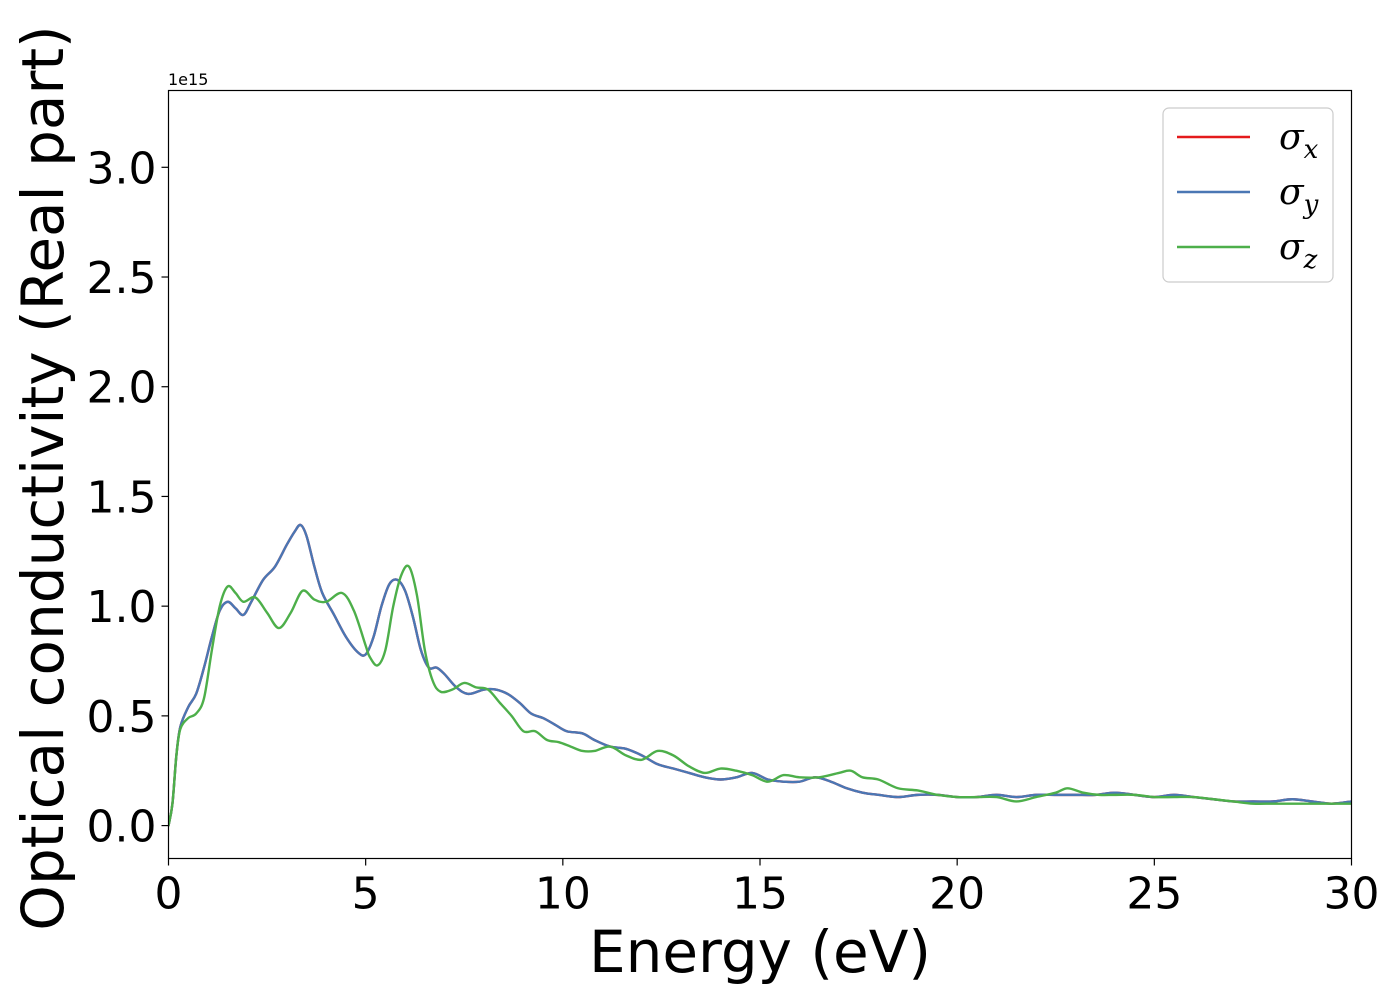  What do you see at coordinates (122, 497) in the screenshot?
I see `y-tick-label: 1.5` at bounding box center [122, 497].